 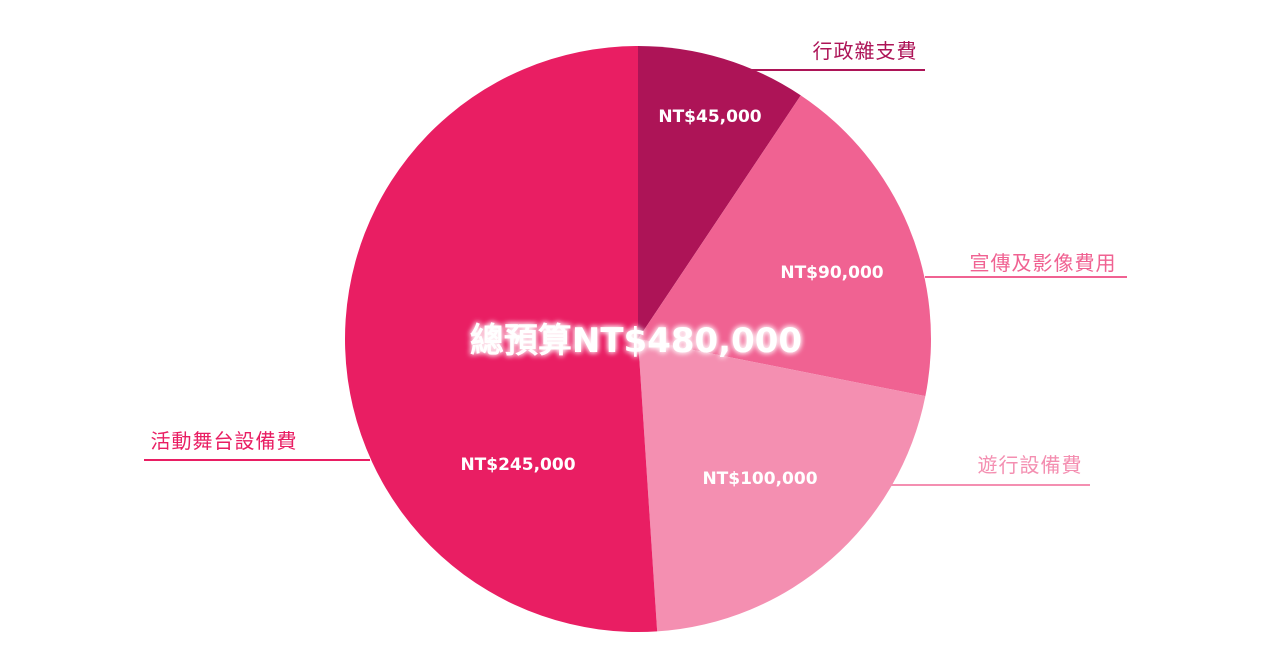 What do you see at coordinates (831, 273) in the screenshot?
I see `slice-value-label-2: NT$90,000` at bounding box center [831, 273].